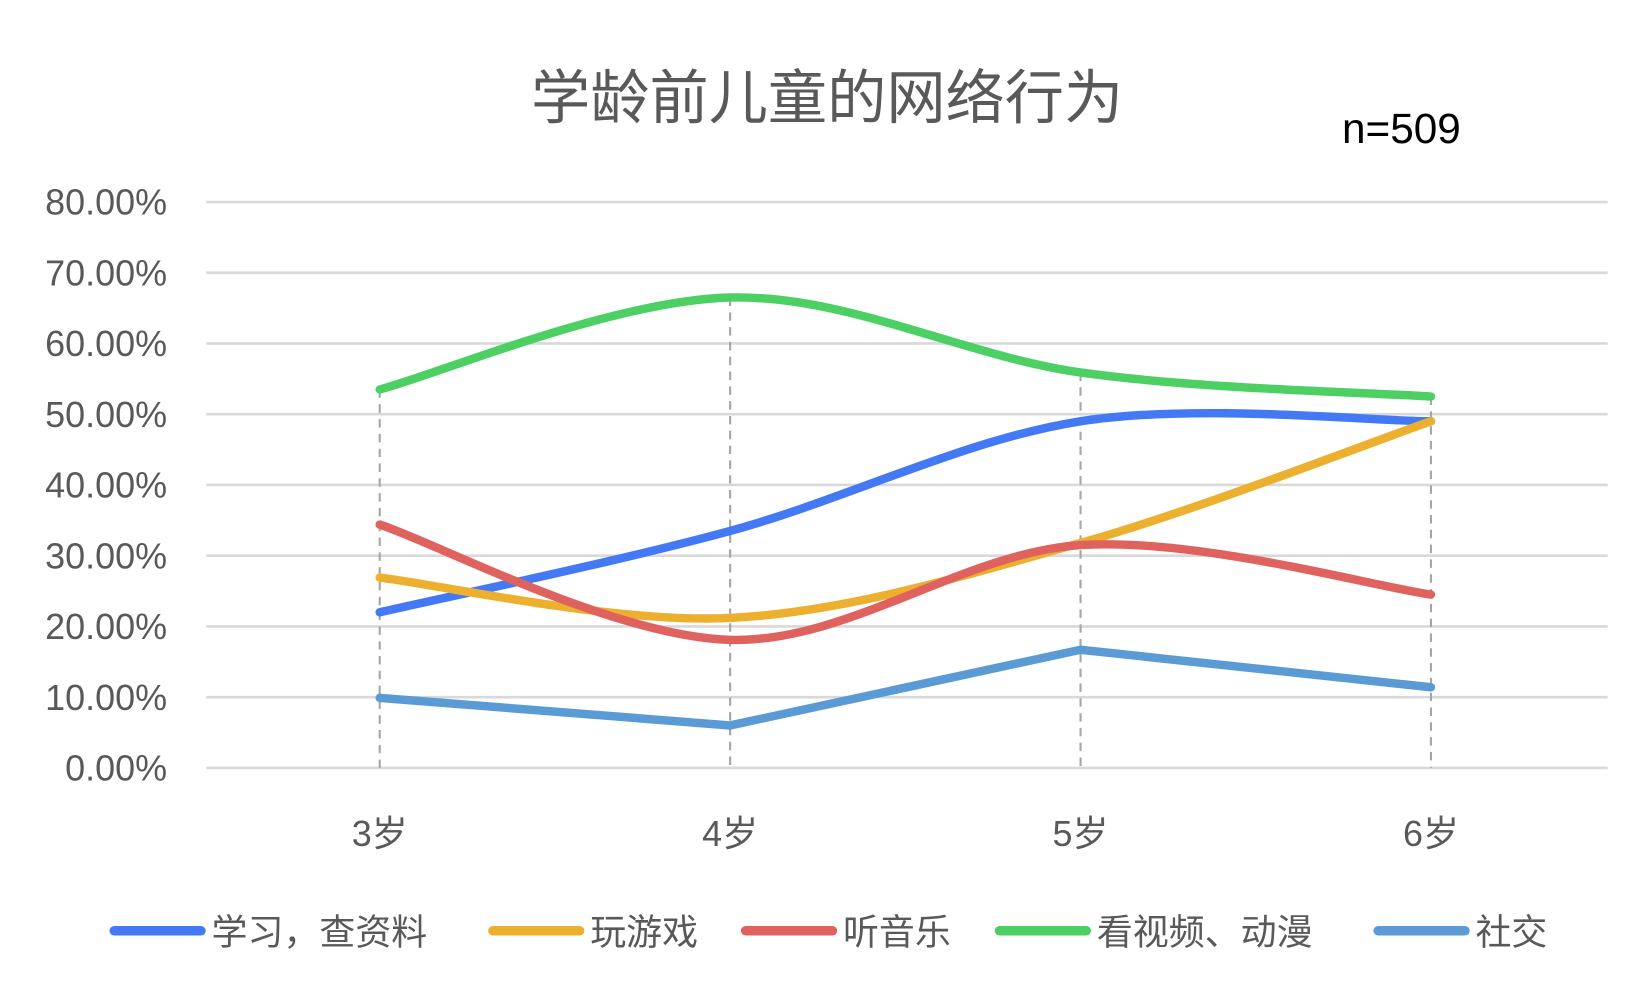 Image resolution: width=1650 pixels, height=990 pixels. Describe the element at coordinates (1205, 932) in the screenshot. I see `legend-label: 看视频、动漫` at that location.